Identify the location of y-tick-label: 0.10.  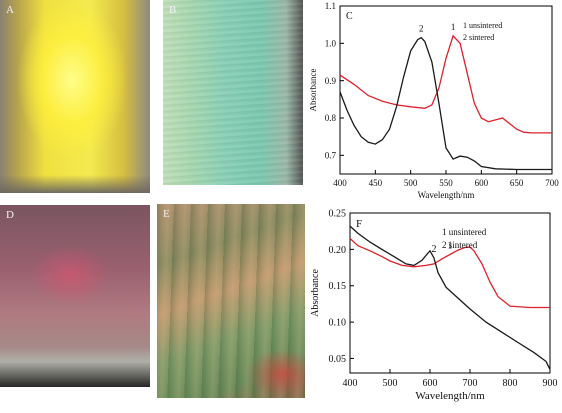
(338, 323).